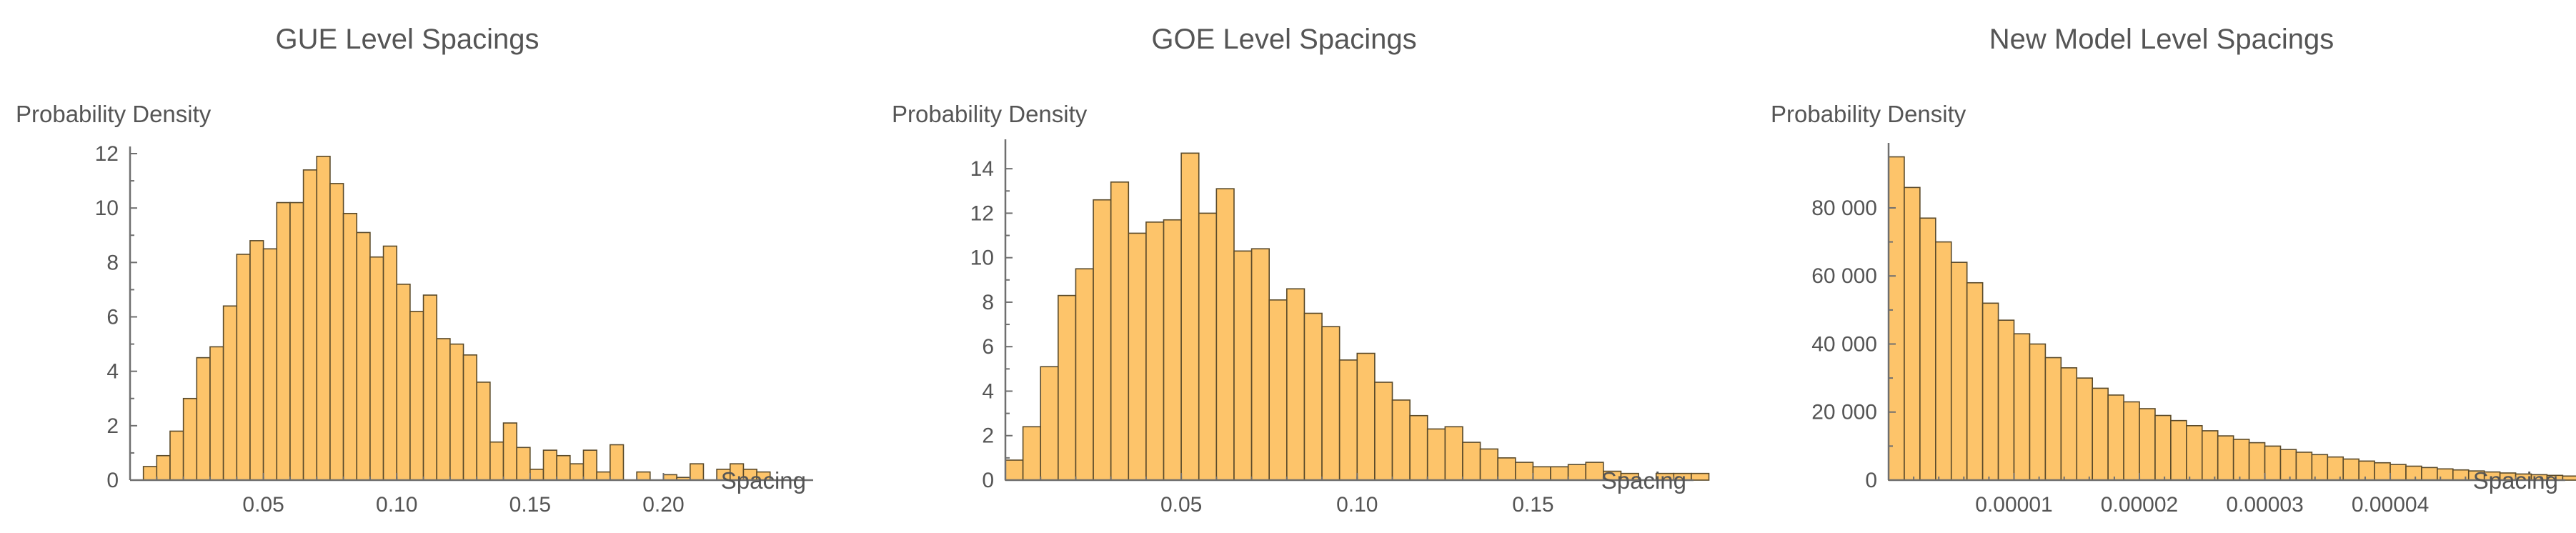 The width and height of the screenshot is (2576, 533). Describe the element at coordinates (1844, 208) in the screenshot. I see `y-tick-label: 80 000` at that location.